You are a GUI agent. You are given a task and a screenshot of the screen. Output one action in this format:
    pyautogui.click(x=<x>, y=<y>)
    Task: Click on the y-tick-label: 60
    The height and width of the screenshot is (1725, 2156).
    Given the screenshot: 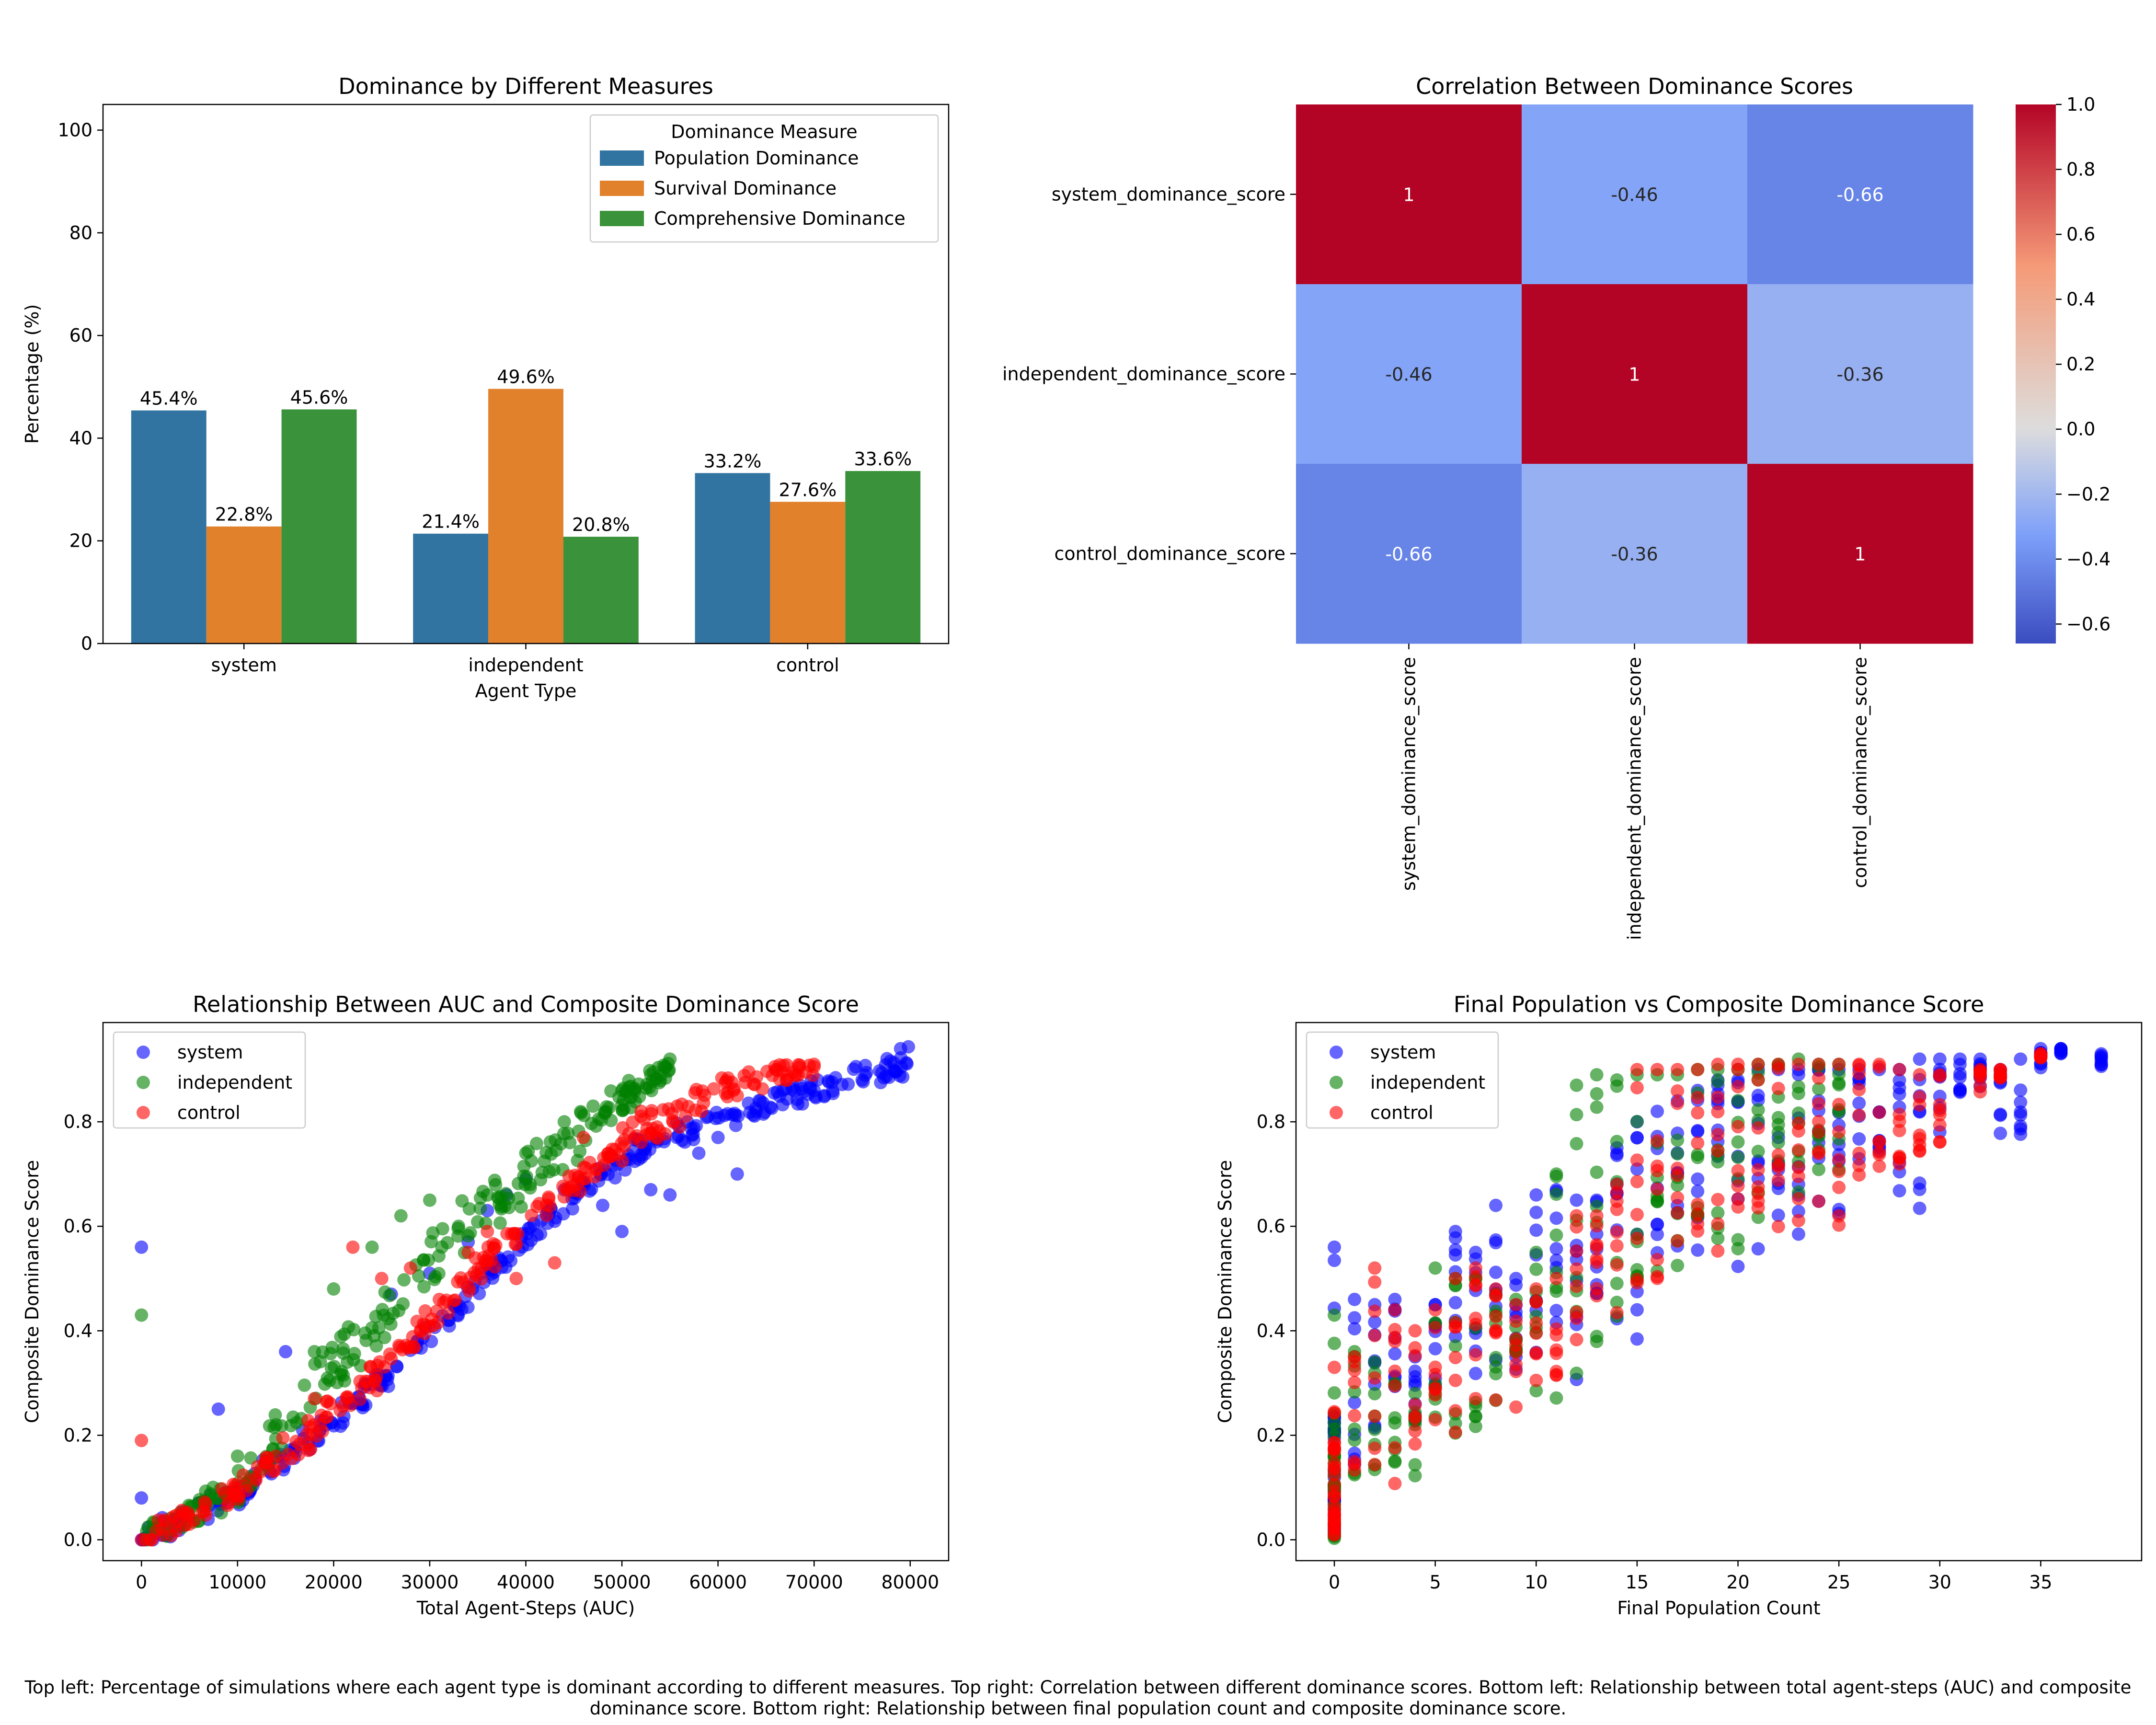 What is the action you would take?
    pyautogui.click(x=80, y=335)
    